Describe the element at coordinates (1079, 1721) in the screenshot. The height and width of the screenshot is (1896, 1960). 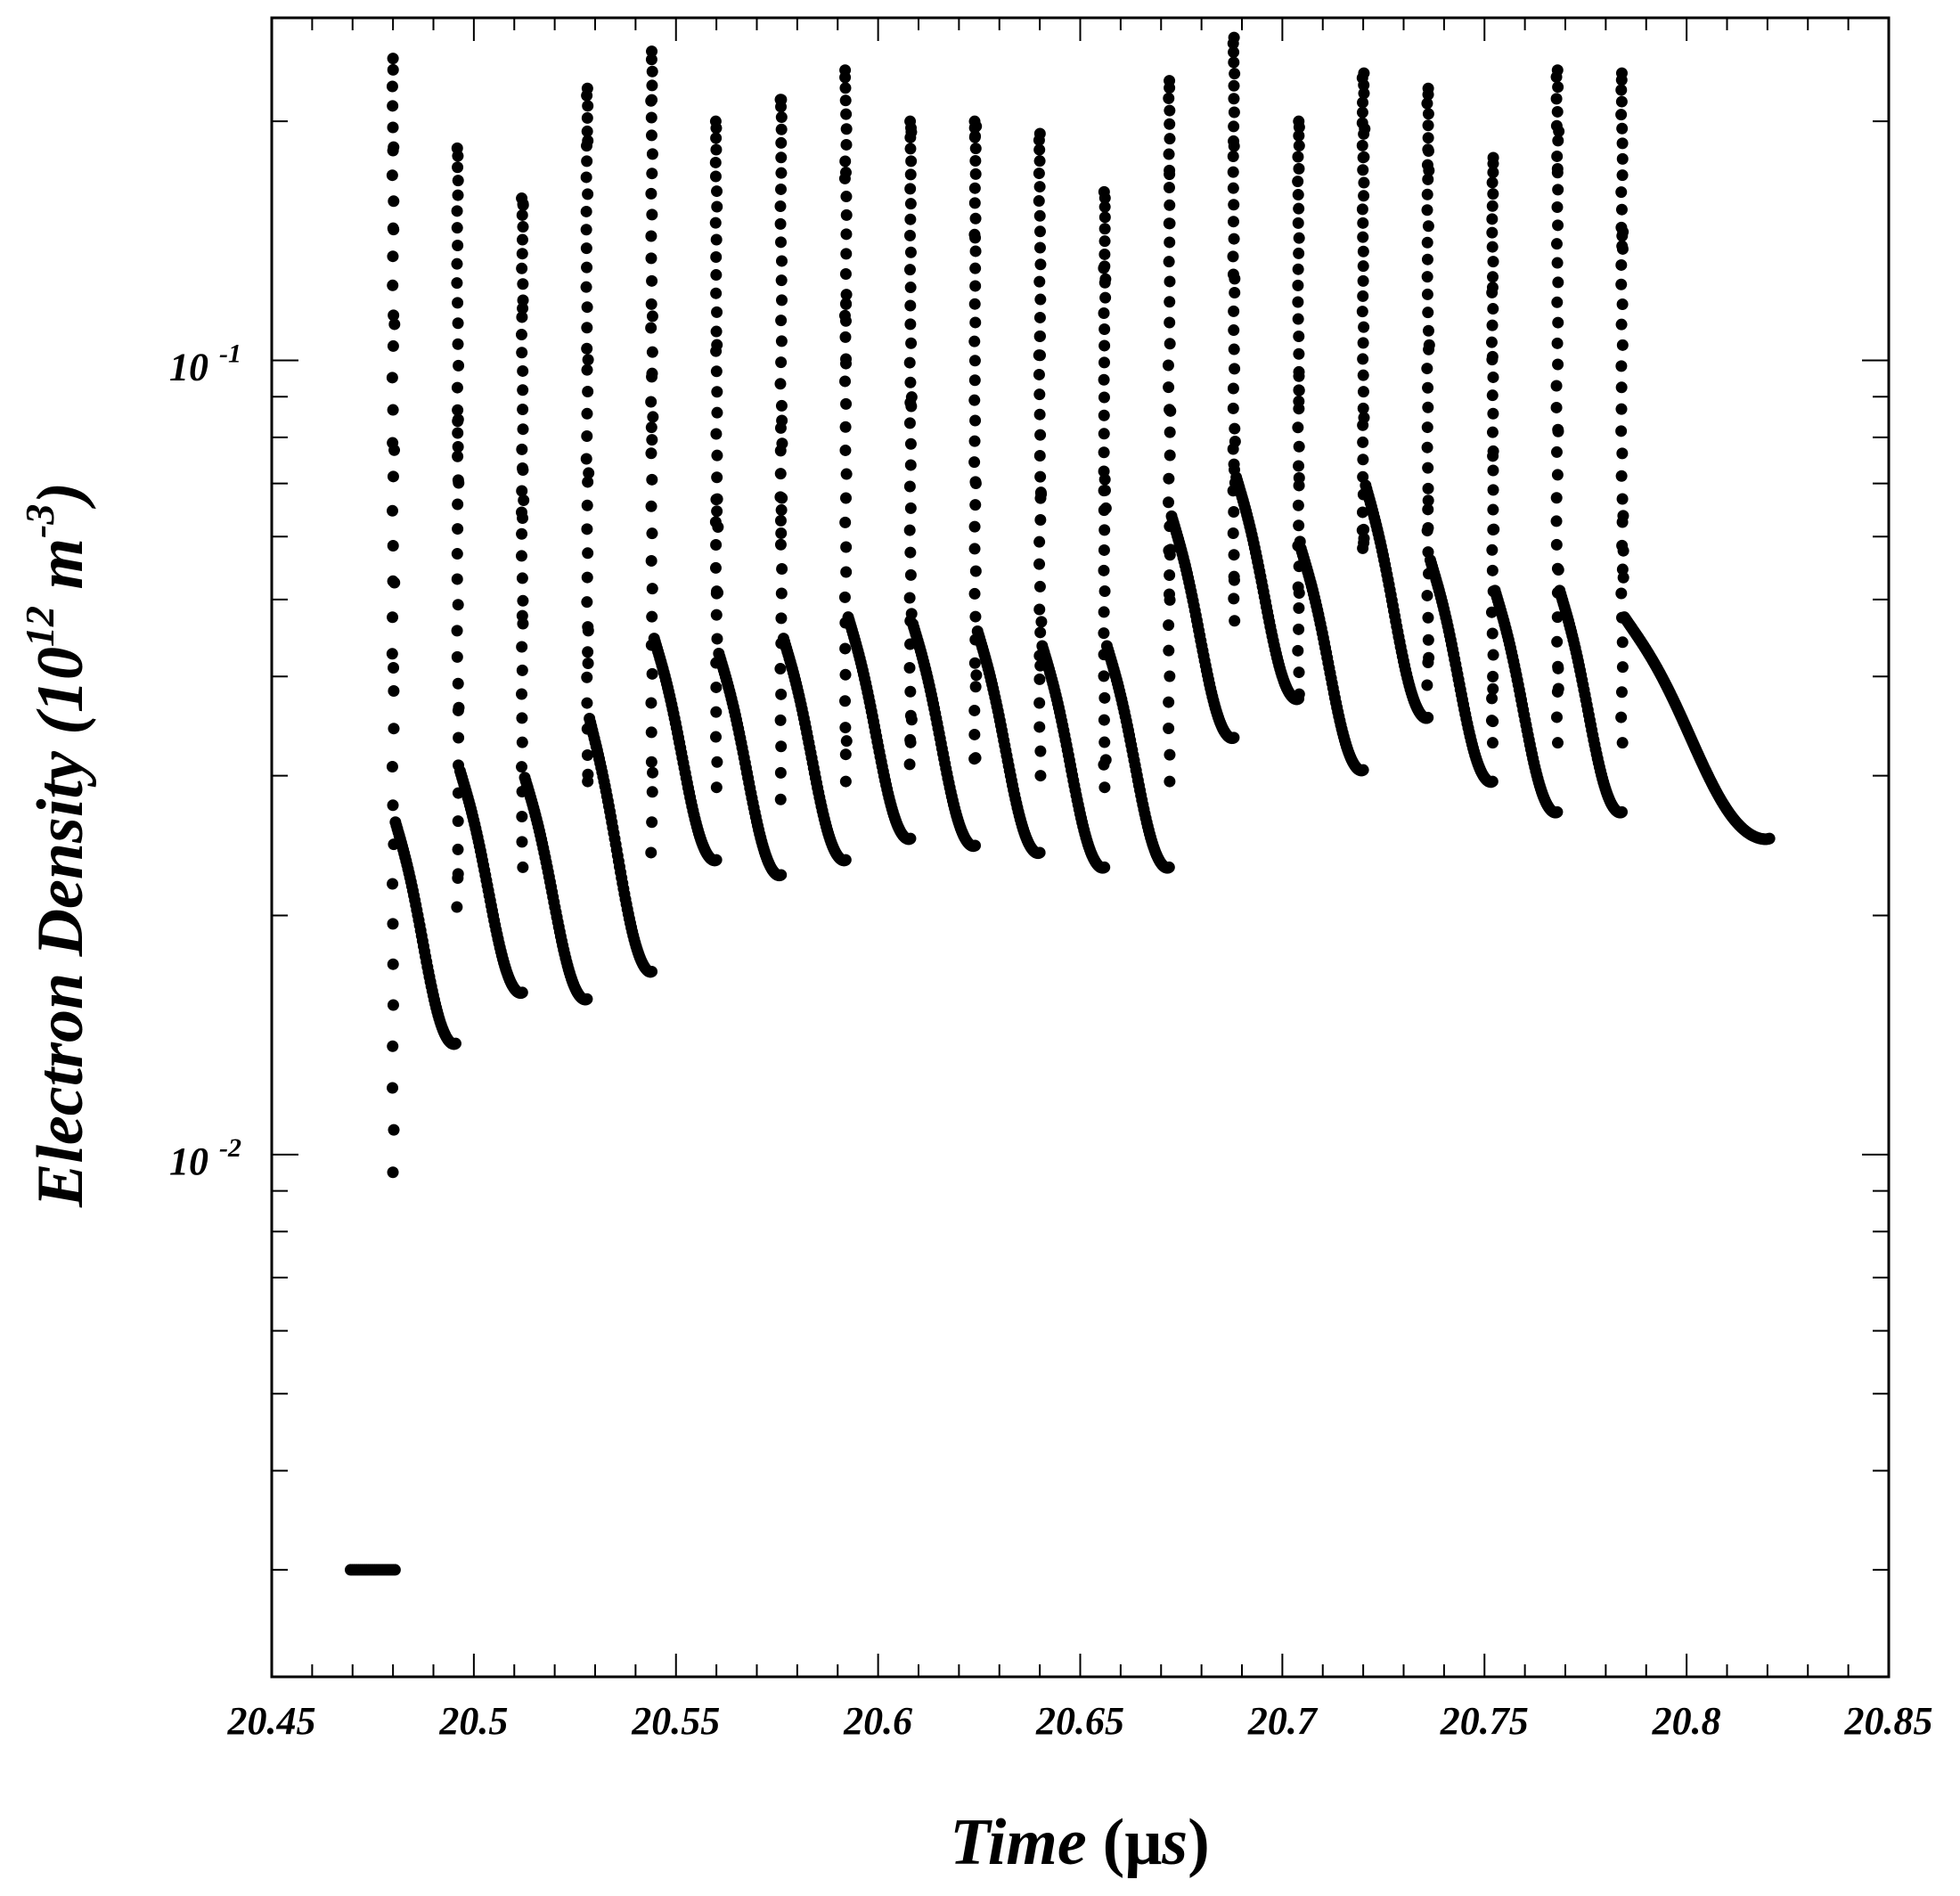
I see `x-tick-label: 20.65` at that location.